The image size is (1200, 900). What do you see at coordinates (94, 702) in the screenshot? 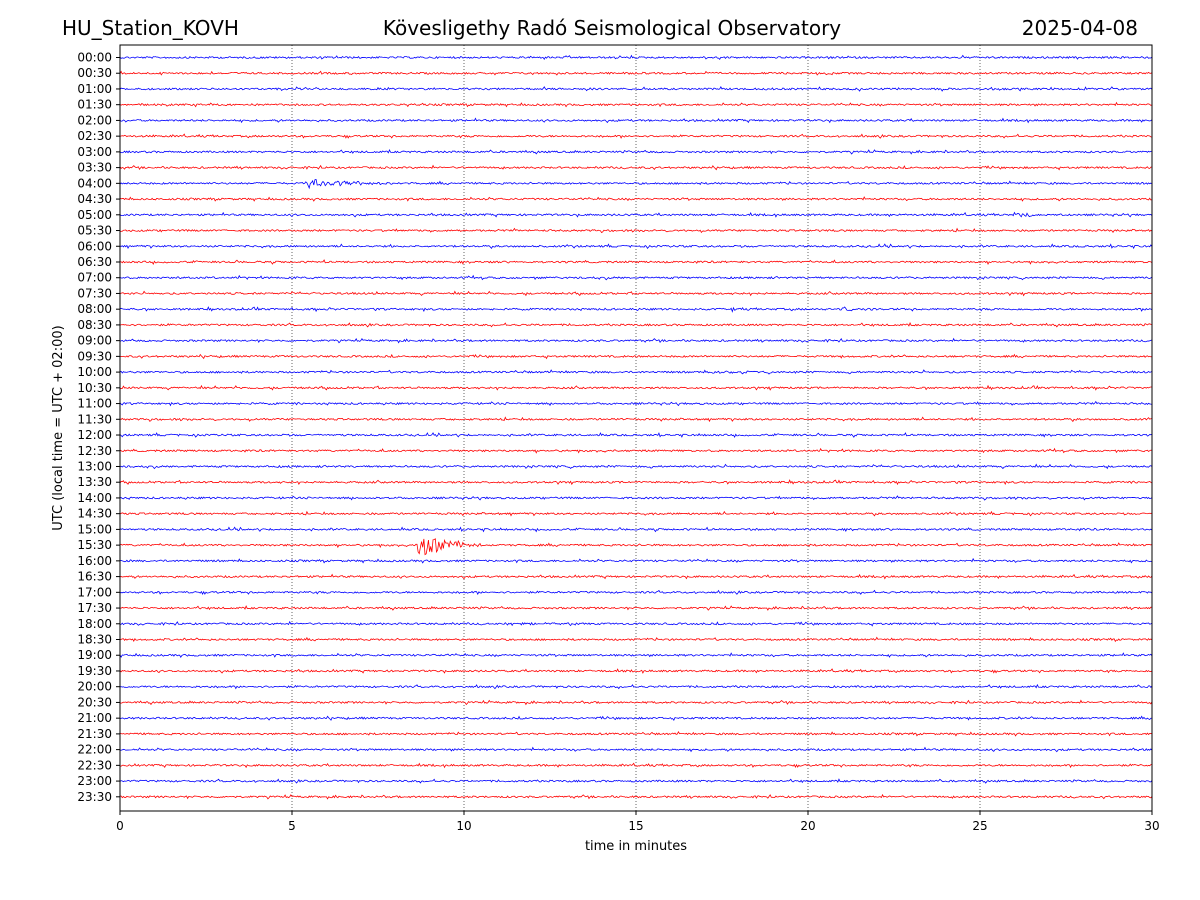
I see `row-label: 20:30` at bounding box center [94, 702].